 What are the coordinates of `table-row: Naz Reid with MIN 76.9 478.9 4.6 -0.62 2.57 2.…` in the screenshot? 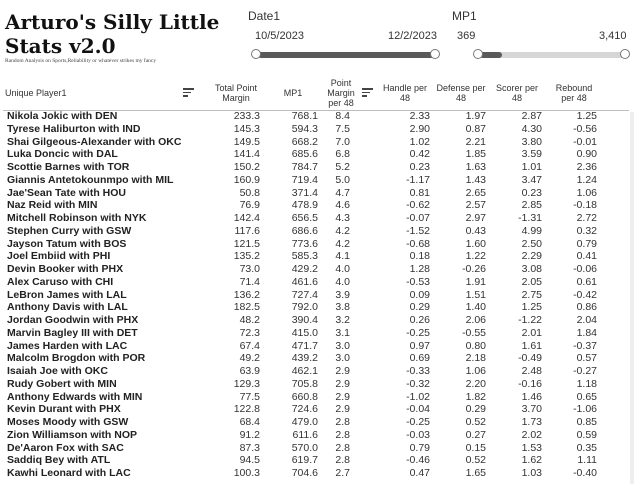 It's located at (318, 205).